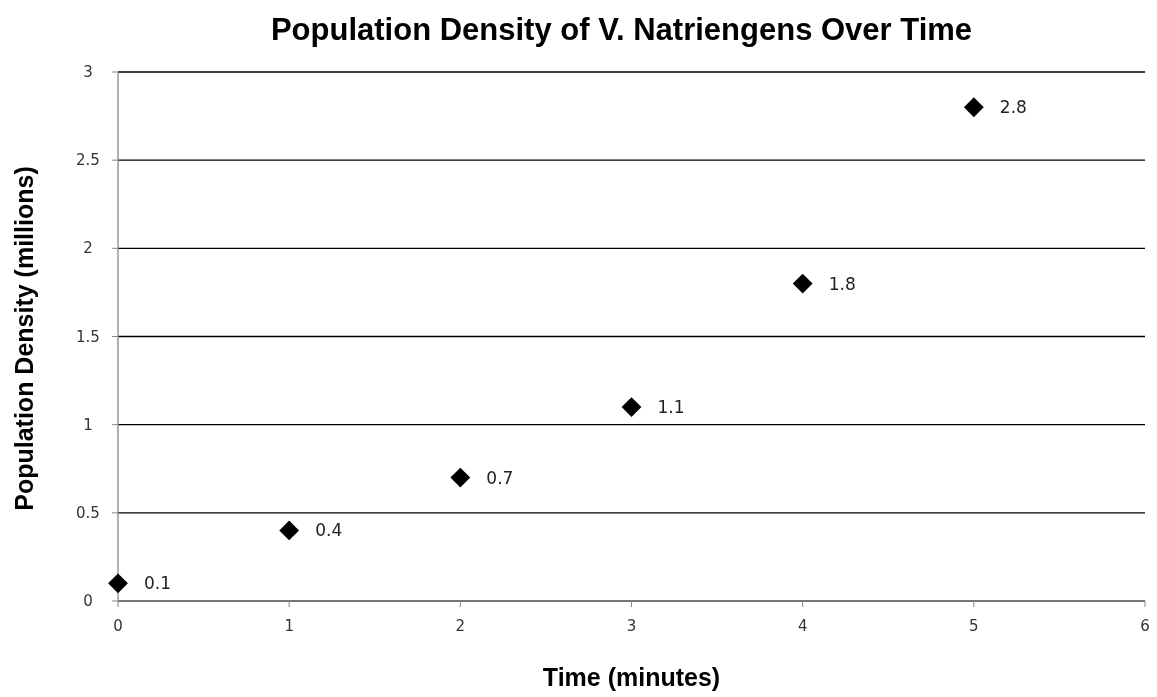 The image size is (1157, 697). What do you see at coordinates (329, 530) in the screenshot?
I see `data-label: 0.4` at bounding box center [329, 530].